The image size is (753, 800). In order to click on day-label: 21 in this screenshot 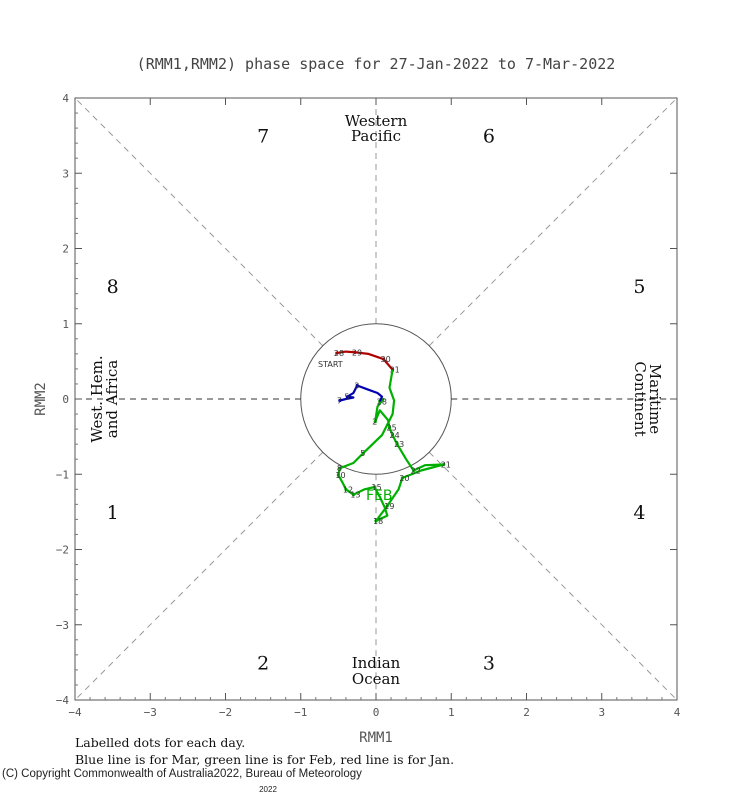, I will do `click(446, 464)`.